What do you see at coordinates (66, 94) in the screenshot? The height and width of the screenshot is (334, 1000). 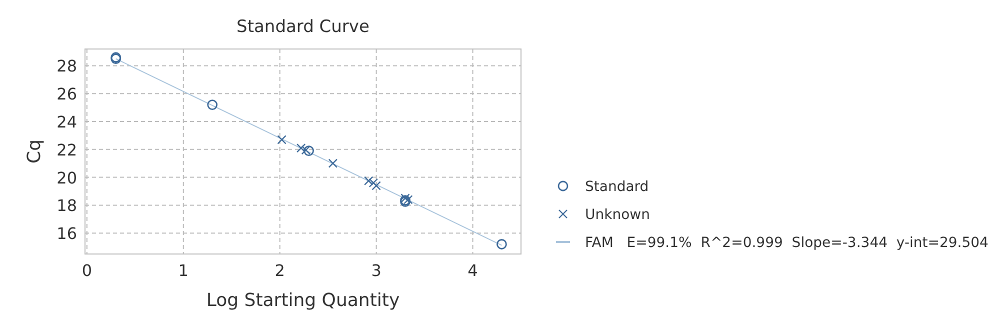 I see `y-tick-label: 26` at bounding box center [66, 94].